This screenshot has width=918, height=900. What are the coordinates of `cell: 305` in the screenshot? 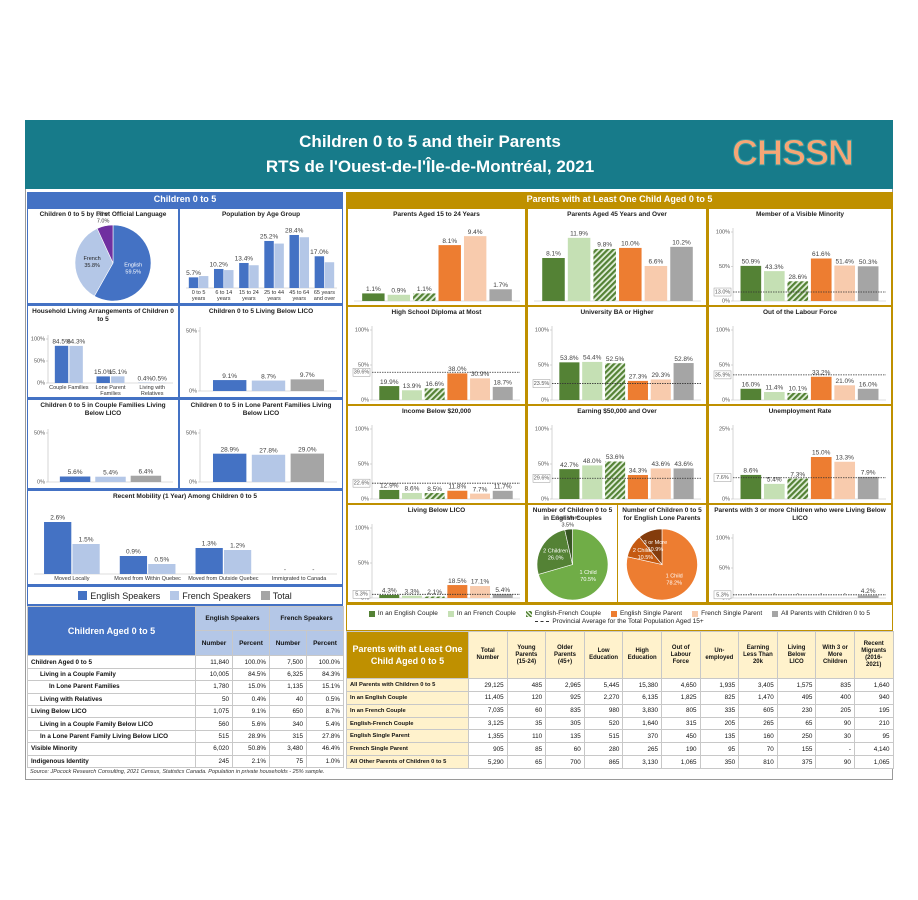 It's located at (565, 723).